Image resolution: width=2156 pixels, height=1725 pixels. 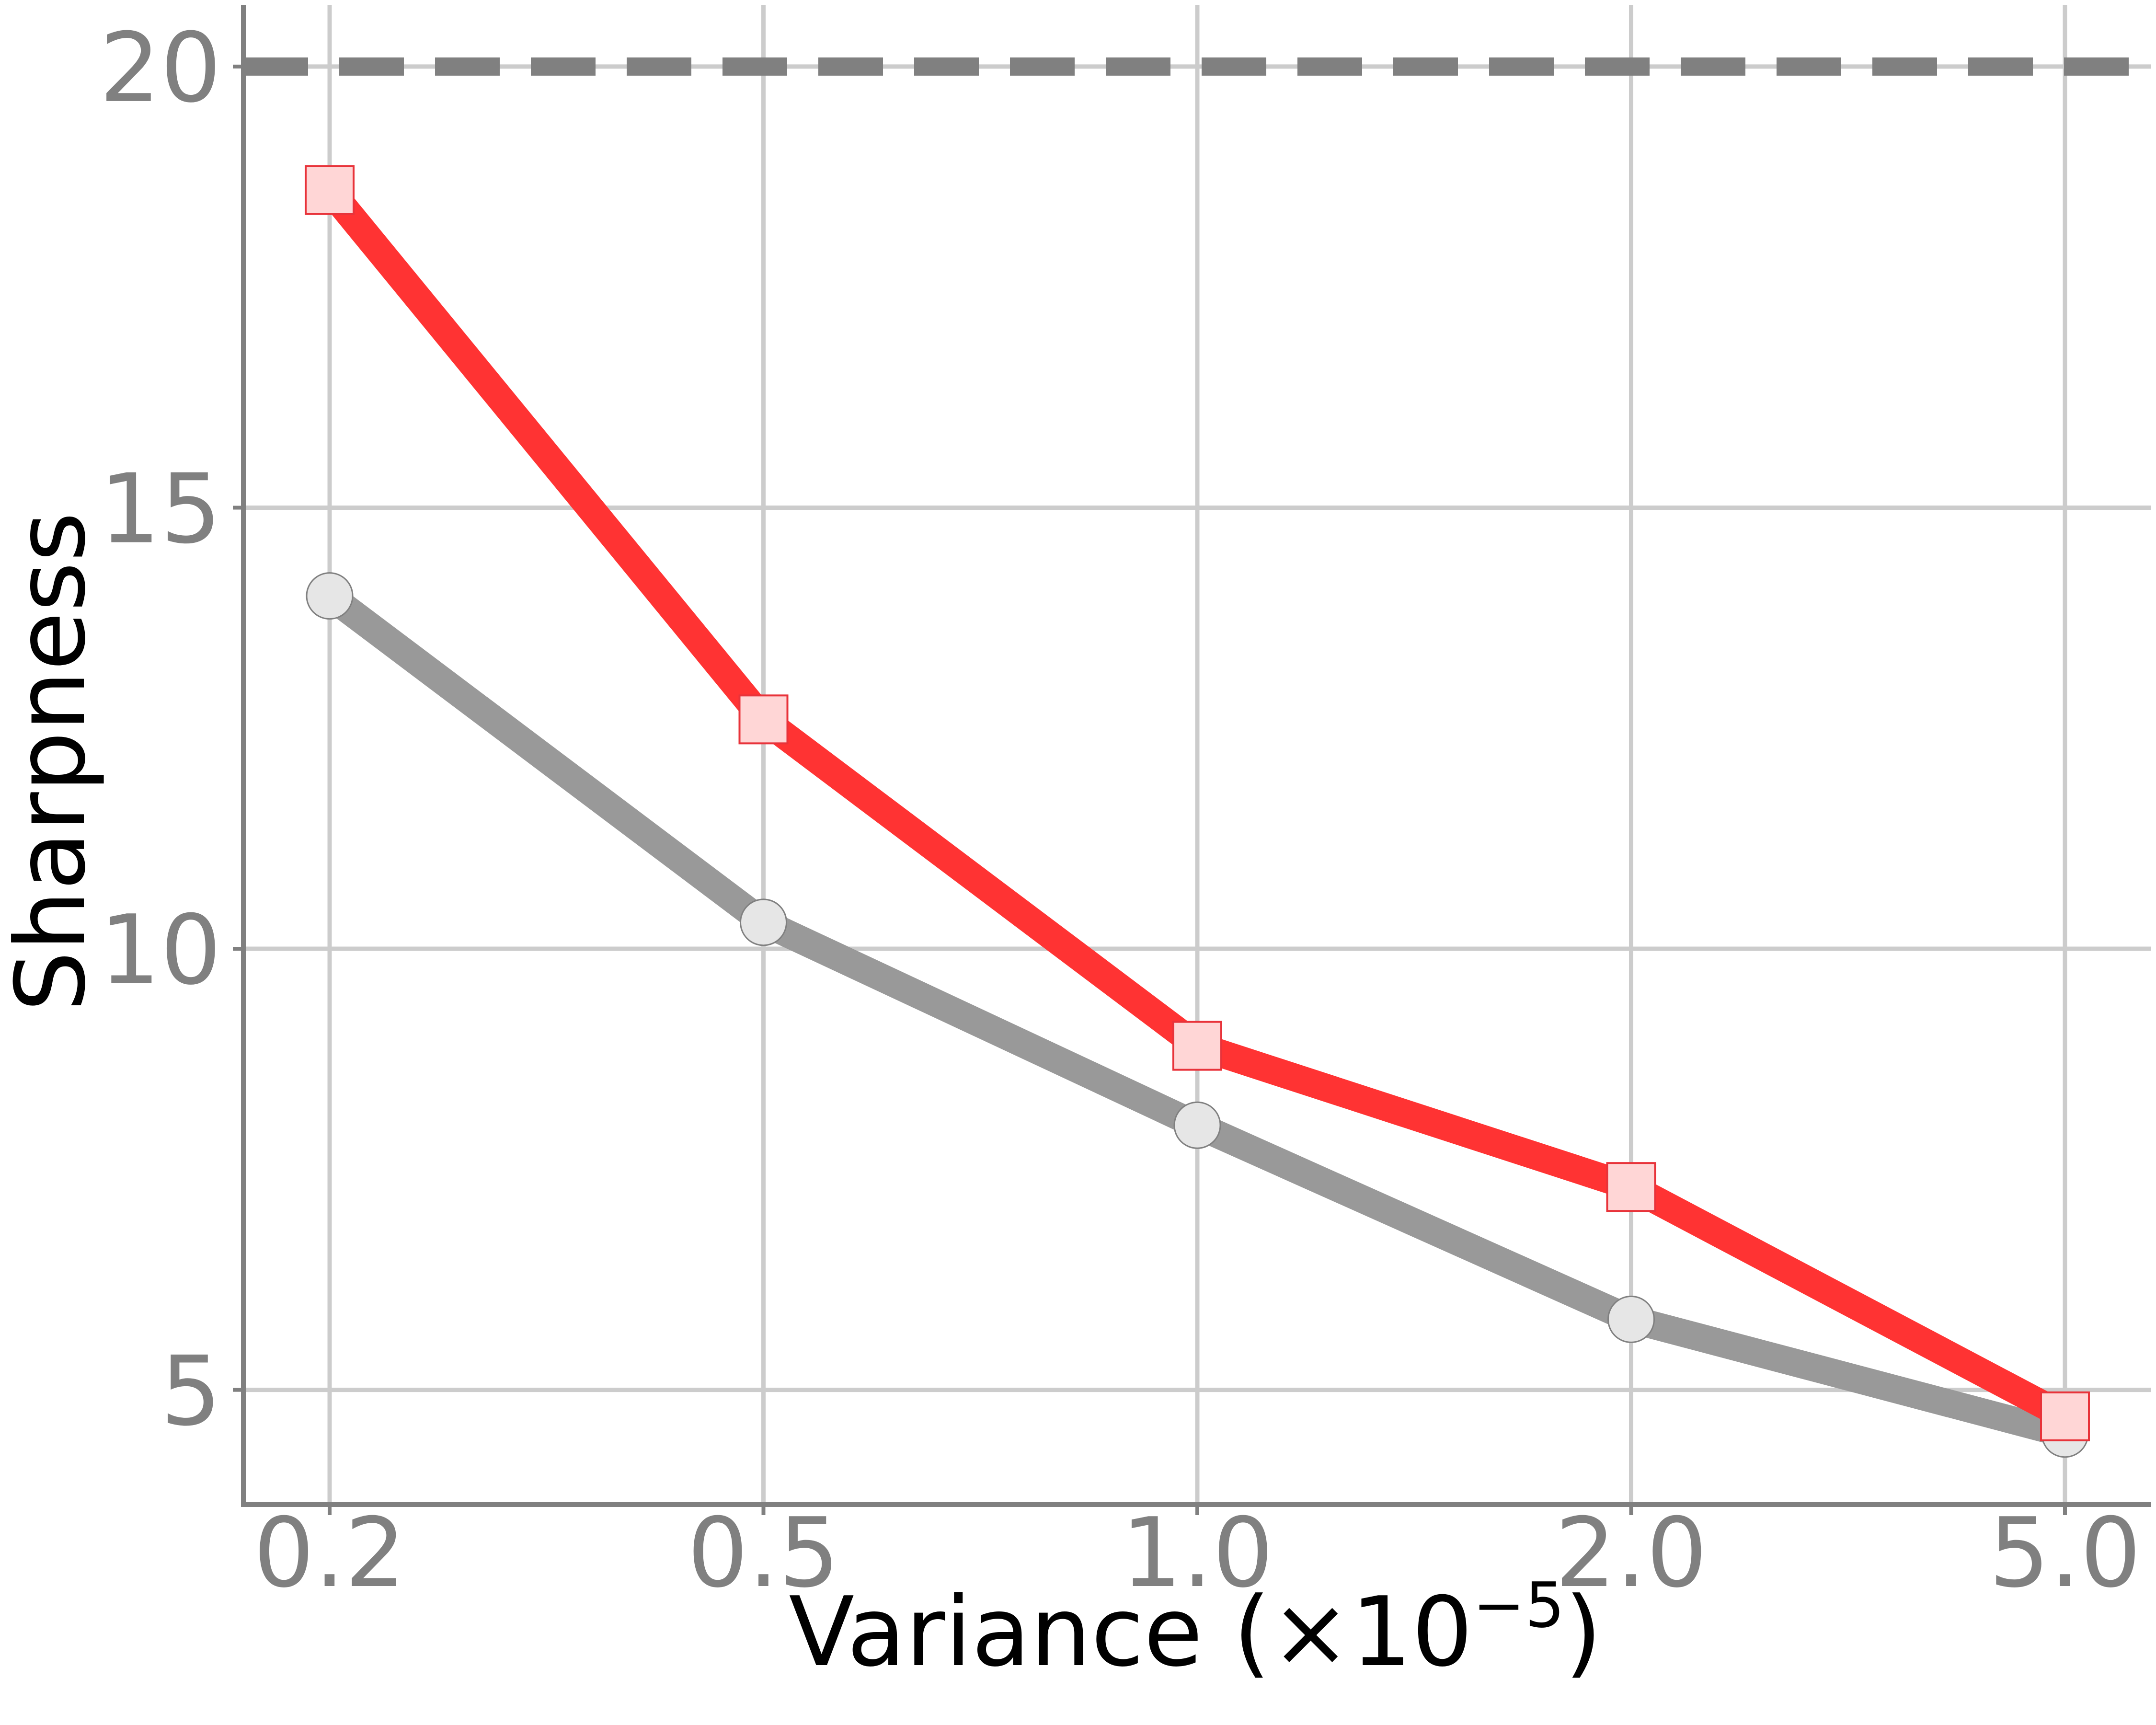 What do you see at coordinates (161, 509) in the screenshot?
I see `y-tick-label: 15` at bounding box center [161, 509].